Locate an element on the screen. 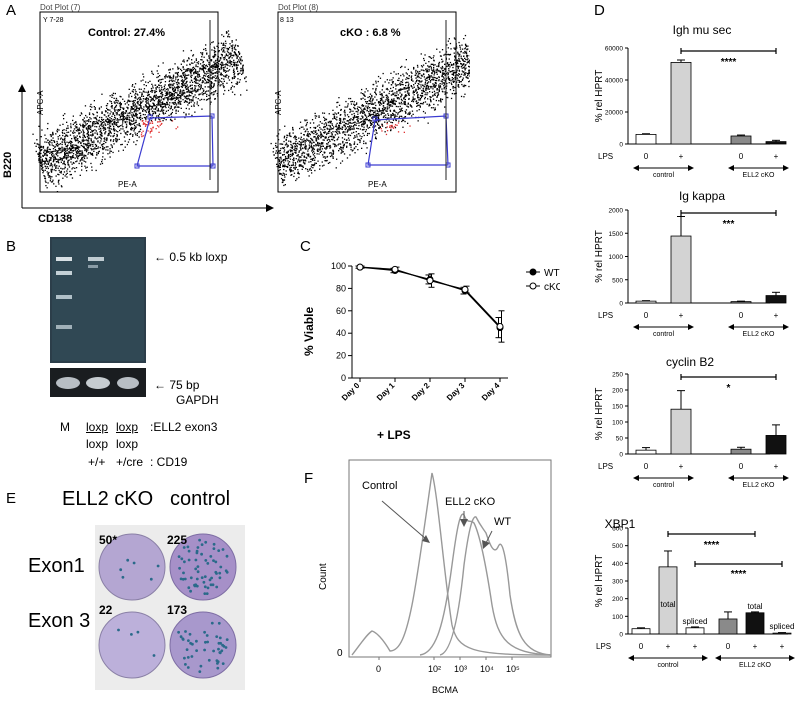  legend-label-cko: cKO is located at coordinates (552, 287).